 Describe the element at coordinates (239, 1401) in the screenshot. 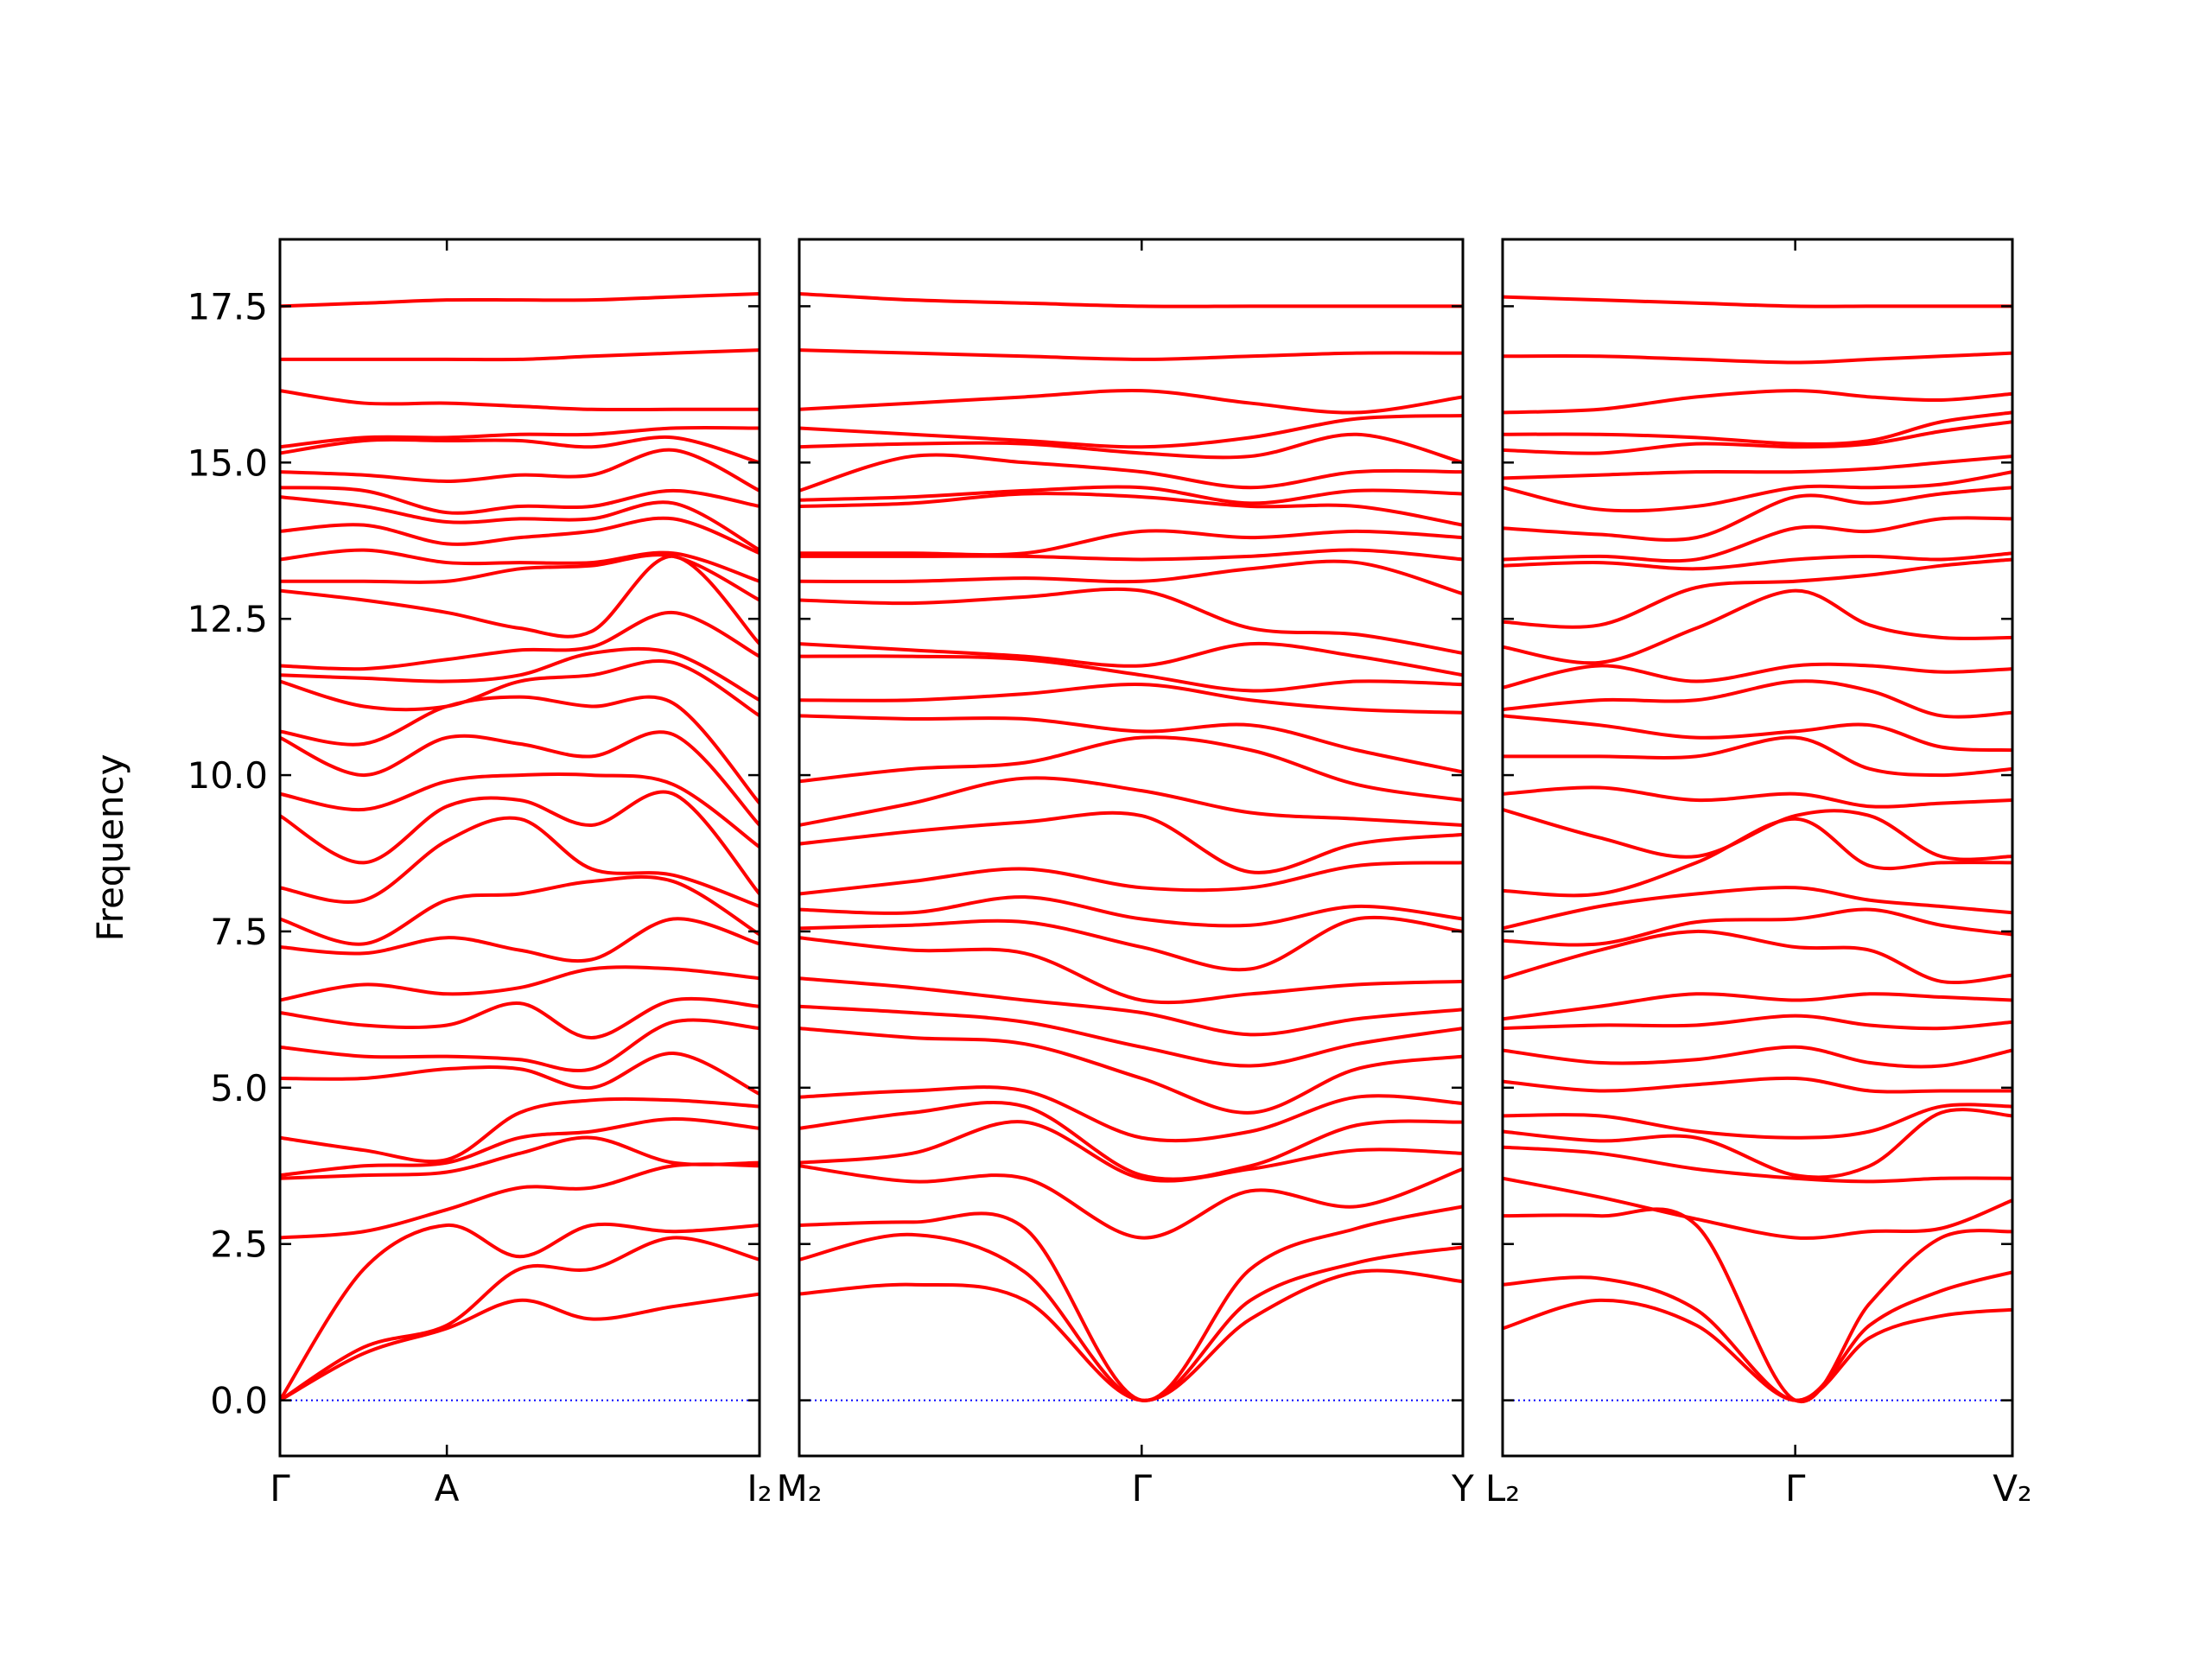

I see `y-tick-label: 0.0` at that location.